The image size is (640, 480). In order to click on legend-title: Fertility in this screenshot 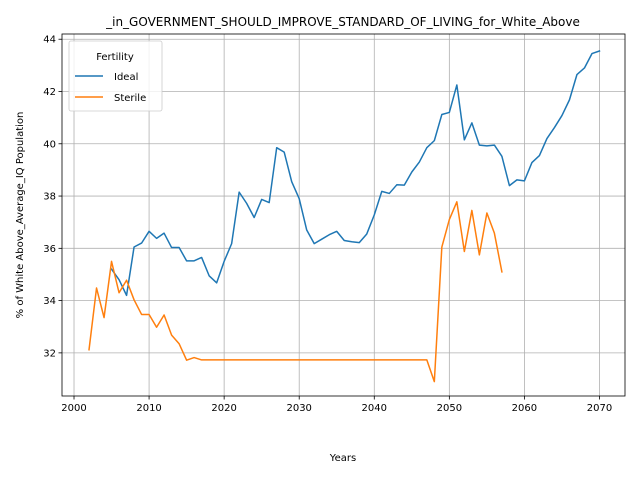, I will do `click(115, 57)`.